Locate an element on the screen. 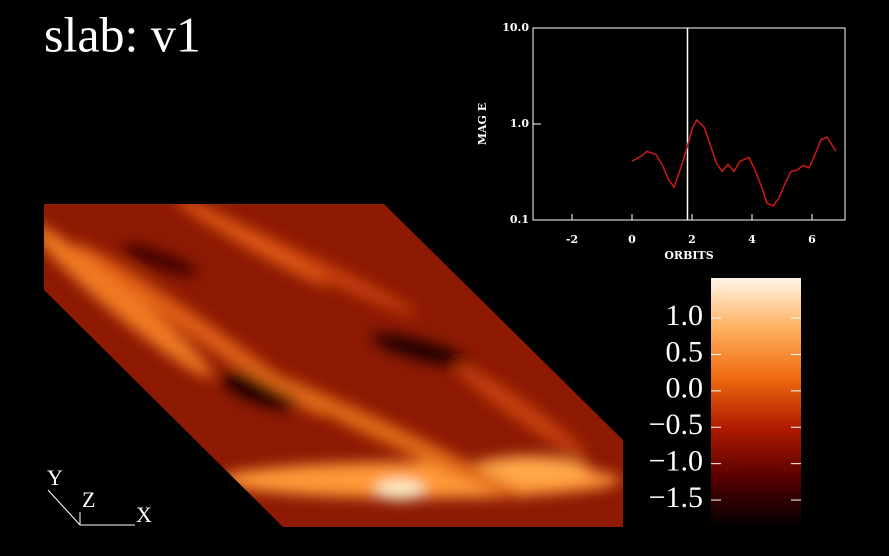  axis-label: Z is located at coordinates (88, 499).